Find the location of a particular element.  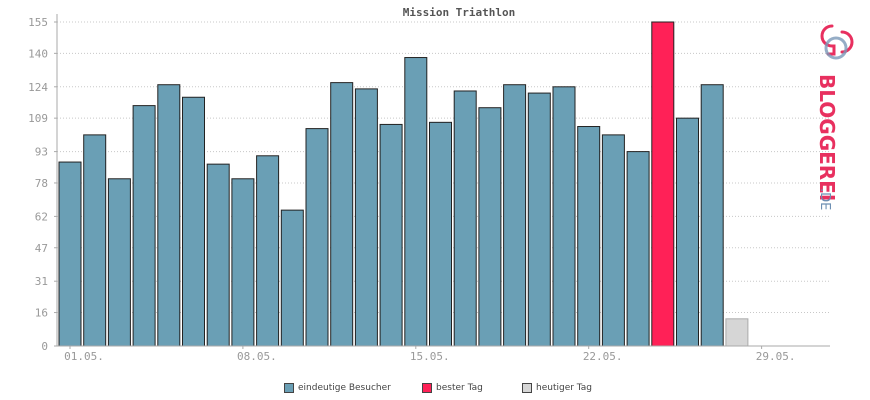

y-tick-label: 93 is located at coordinates (41, 152).